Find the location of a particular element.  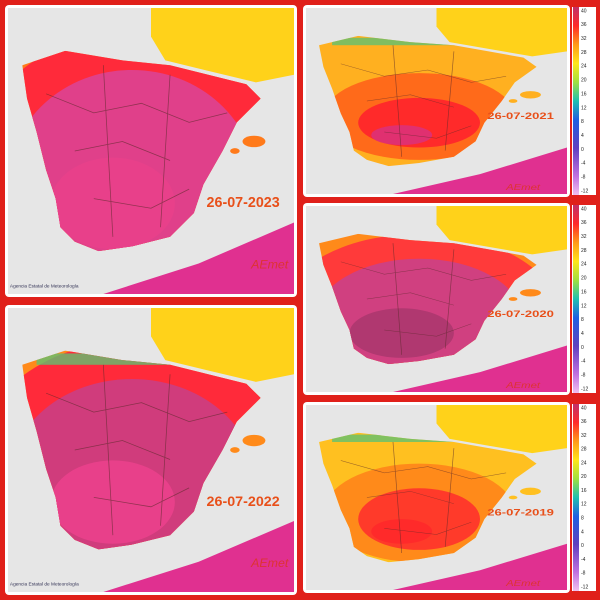

map: 26-07-2020 AEmet is located at coordinates (436, 299).